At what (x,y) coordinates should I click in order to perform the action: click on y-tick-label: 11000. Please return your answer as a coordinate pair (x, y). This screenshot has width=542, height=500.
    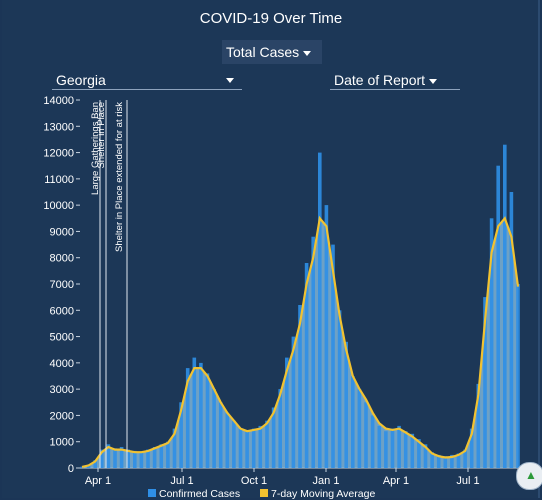
    Looking at the image, I should click on (59, 180).